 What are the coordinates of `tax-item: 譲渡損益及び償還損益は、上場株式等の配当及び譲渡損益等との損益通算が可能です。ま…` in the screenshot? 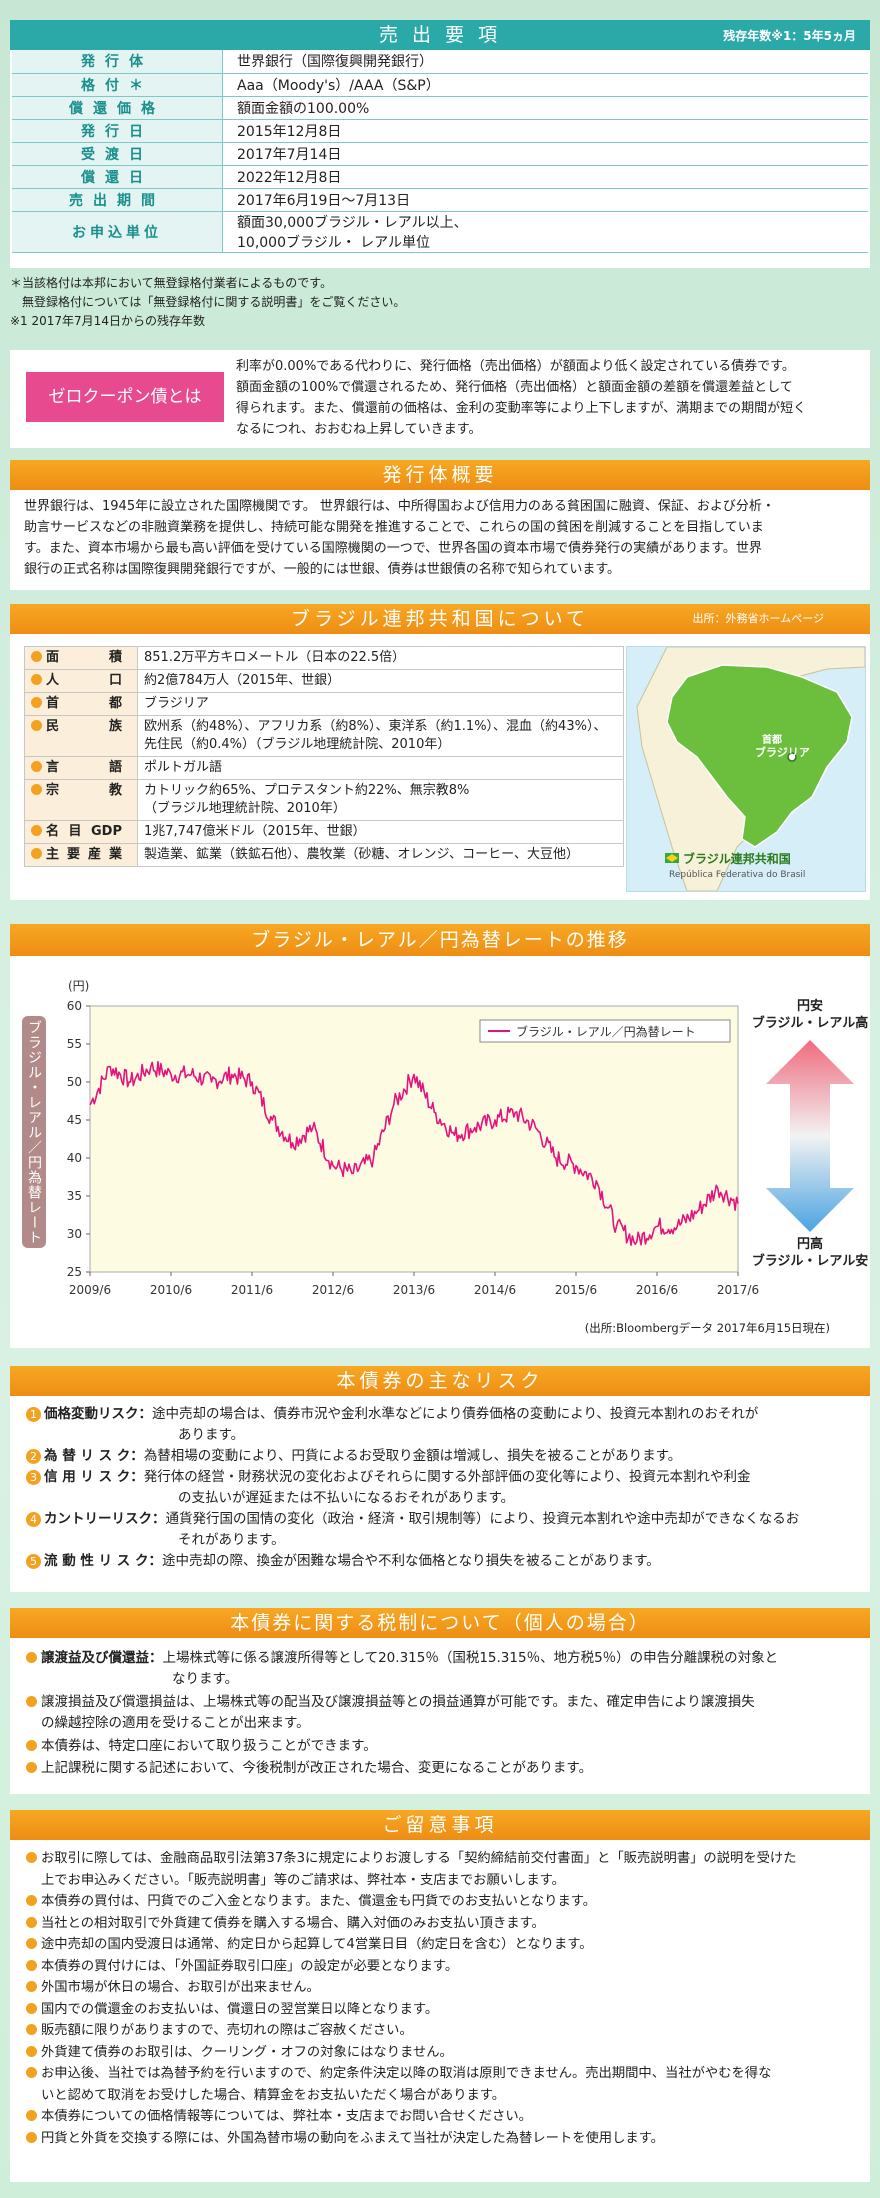 It's located at (444, 1713).